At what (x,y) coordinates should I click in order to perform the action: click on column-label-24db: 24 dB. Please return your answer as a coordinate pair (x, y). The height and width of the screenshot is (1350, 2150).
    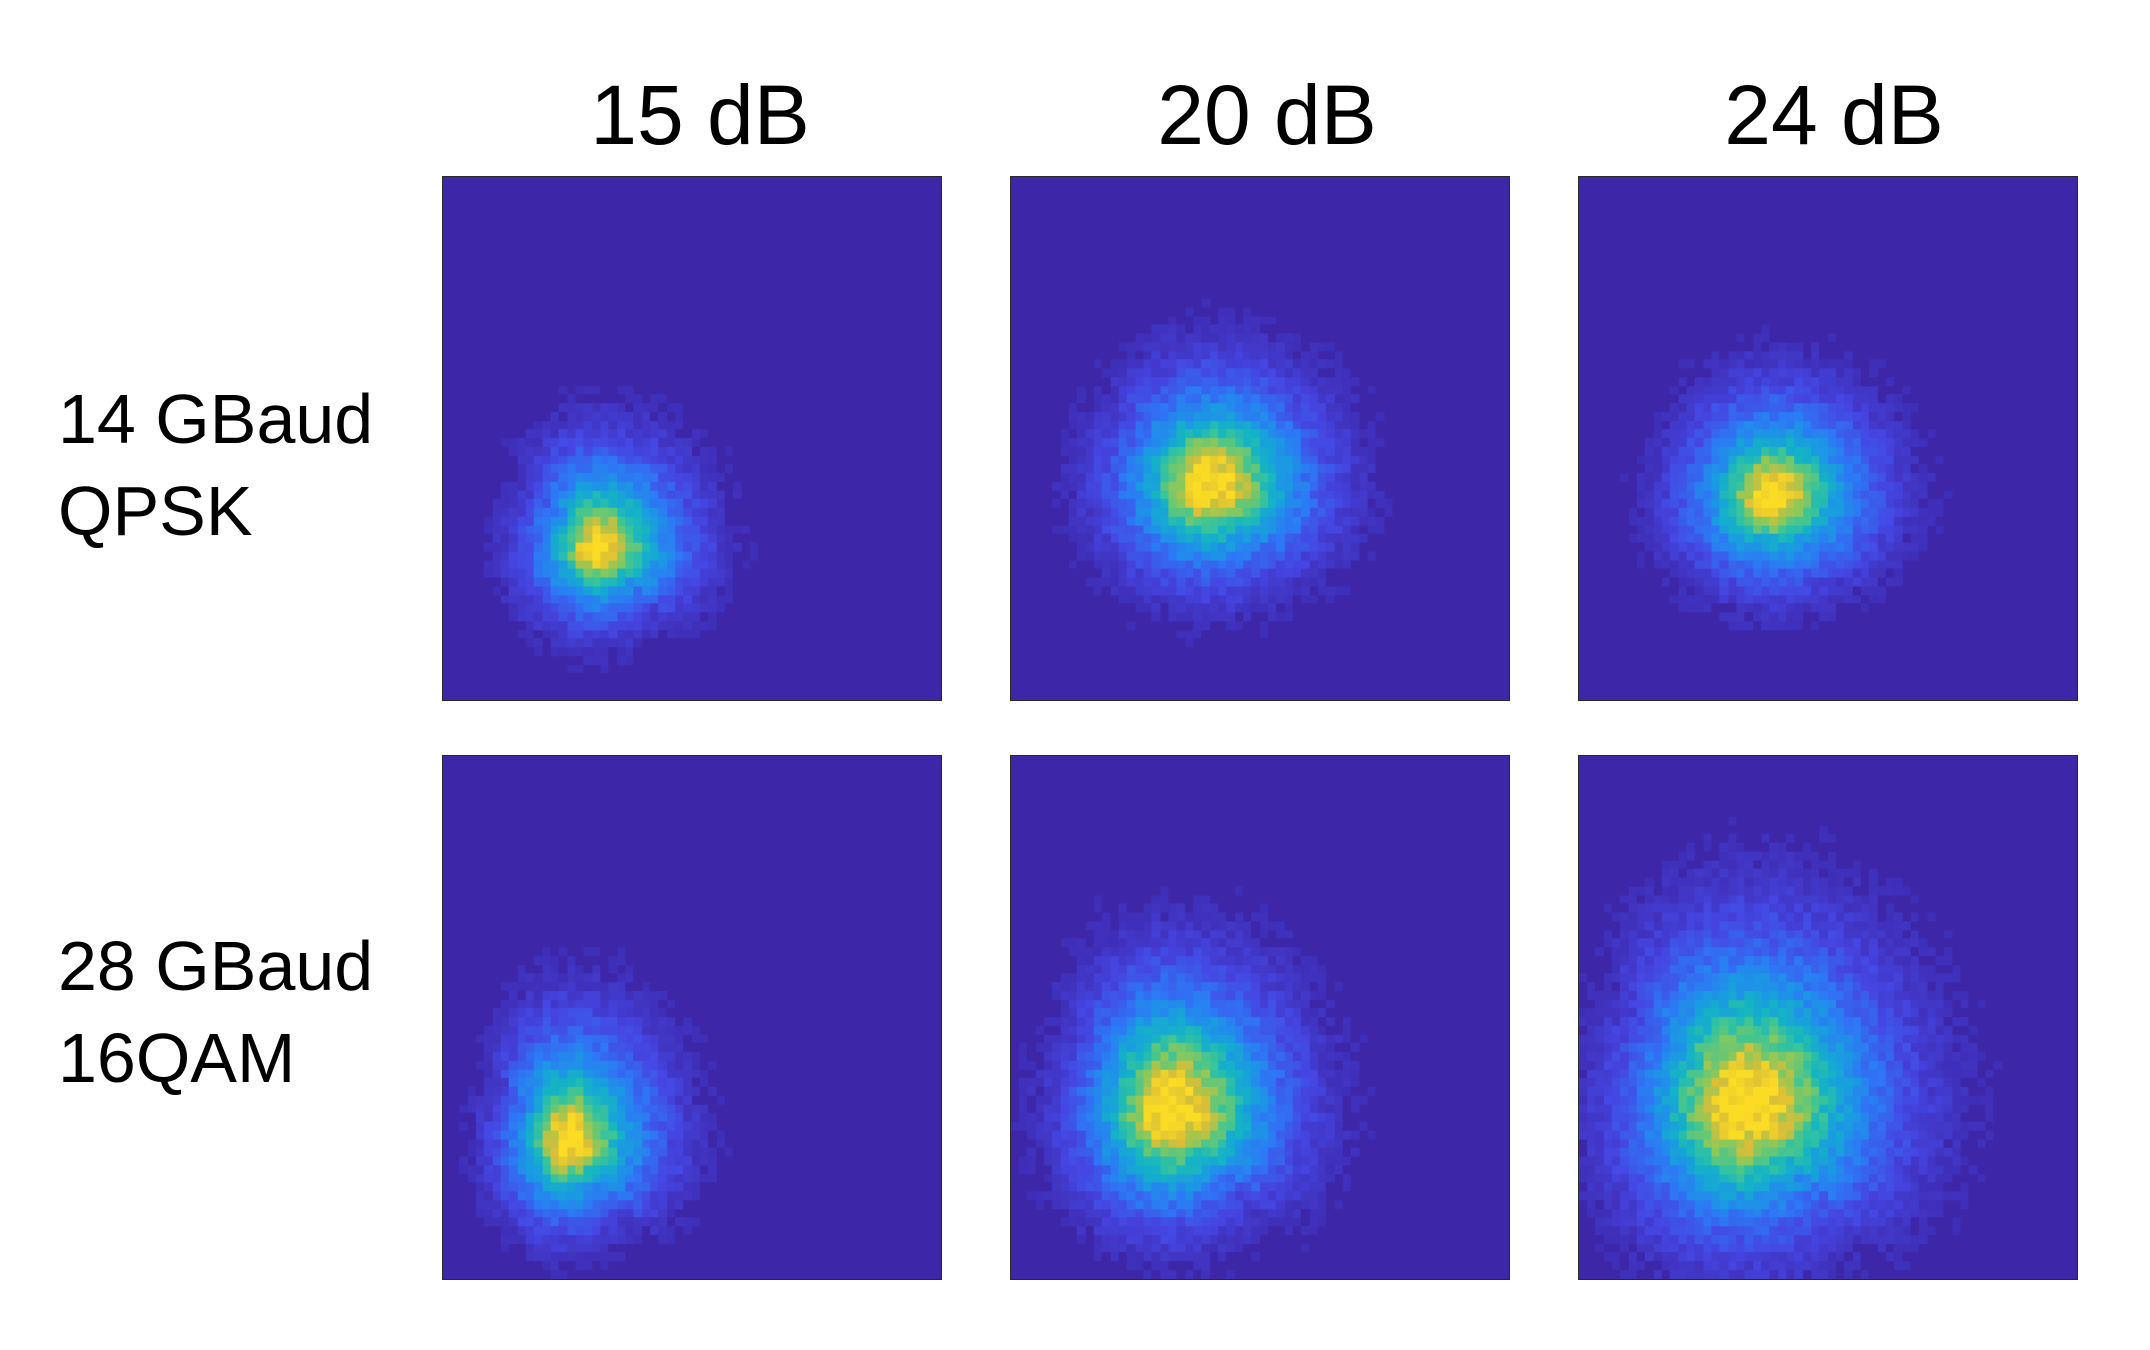
    Looking at the image, I should click on (1834, 115).